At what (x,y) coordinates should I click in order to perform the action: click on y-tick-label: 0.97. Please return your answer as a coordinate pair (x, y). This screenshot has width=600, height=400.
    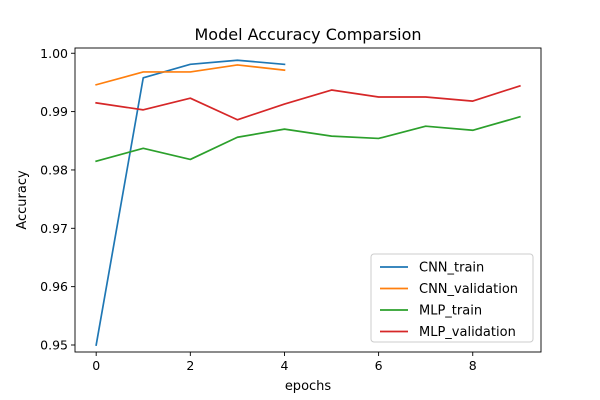
    Looking at the image, I should click on (54, 228).